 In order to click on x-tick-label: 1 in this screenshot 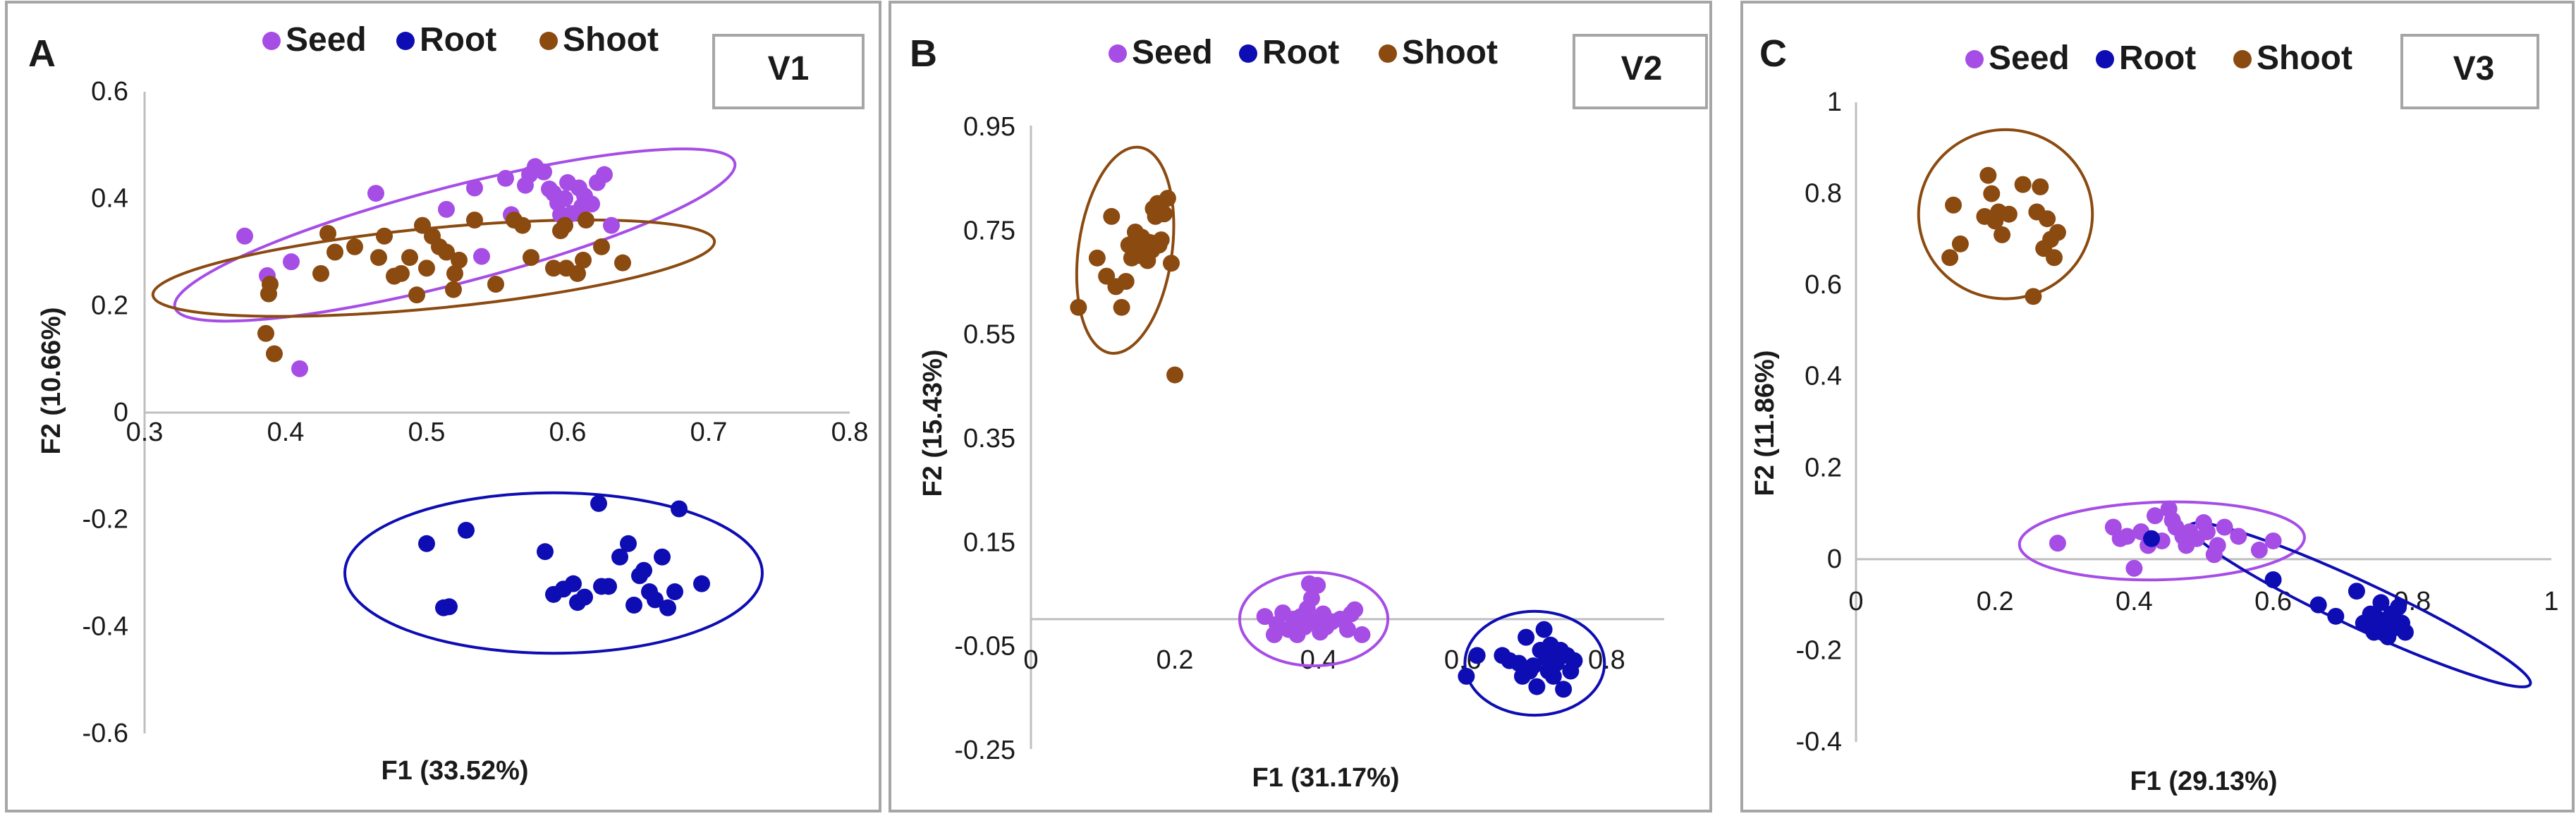, I will do `click(2551, 601)`.